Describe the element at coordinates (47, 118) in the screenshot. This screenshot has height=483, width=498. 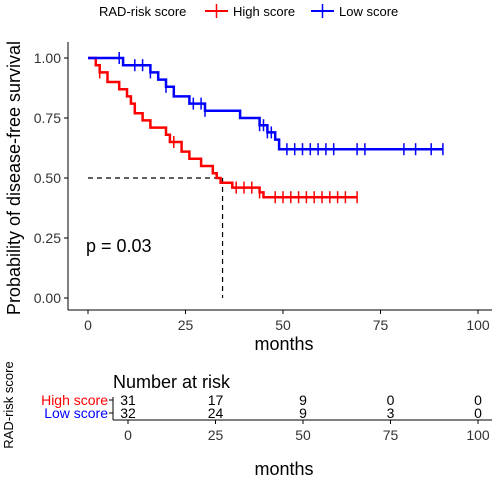
I see `y-tick-label: 0.75` at that location.